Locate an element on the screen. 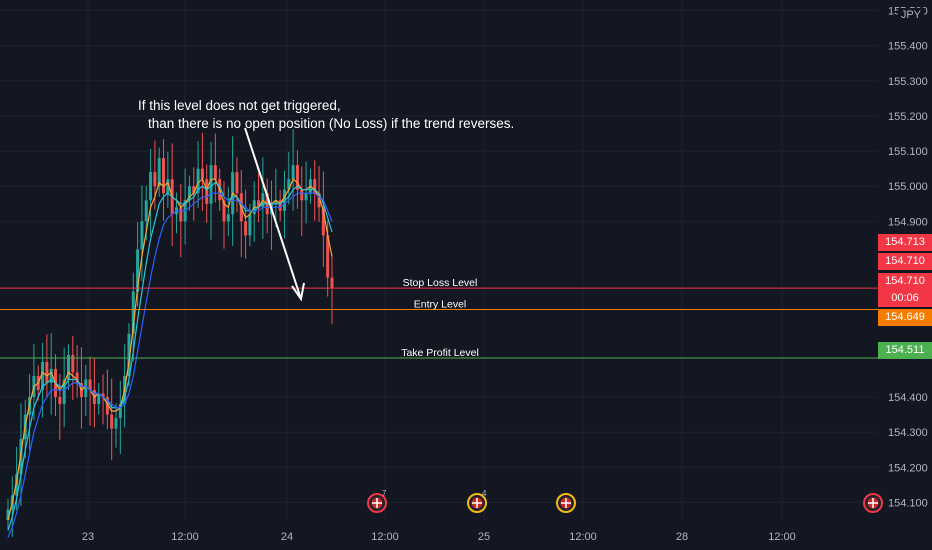 The image size is (932, 550). y-tick-label: 155.300 is located at coordinates (908, 82).